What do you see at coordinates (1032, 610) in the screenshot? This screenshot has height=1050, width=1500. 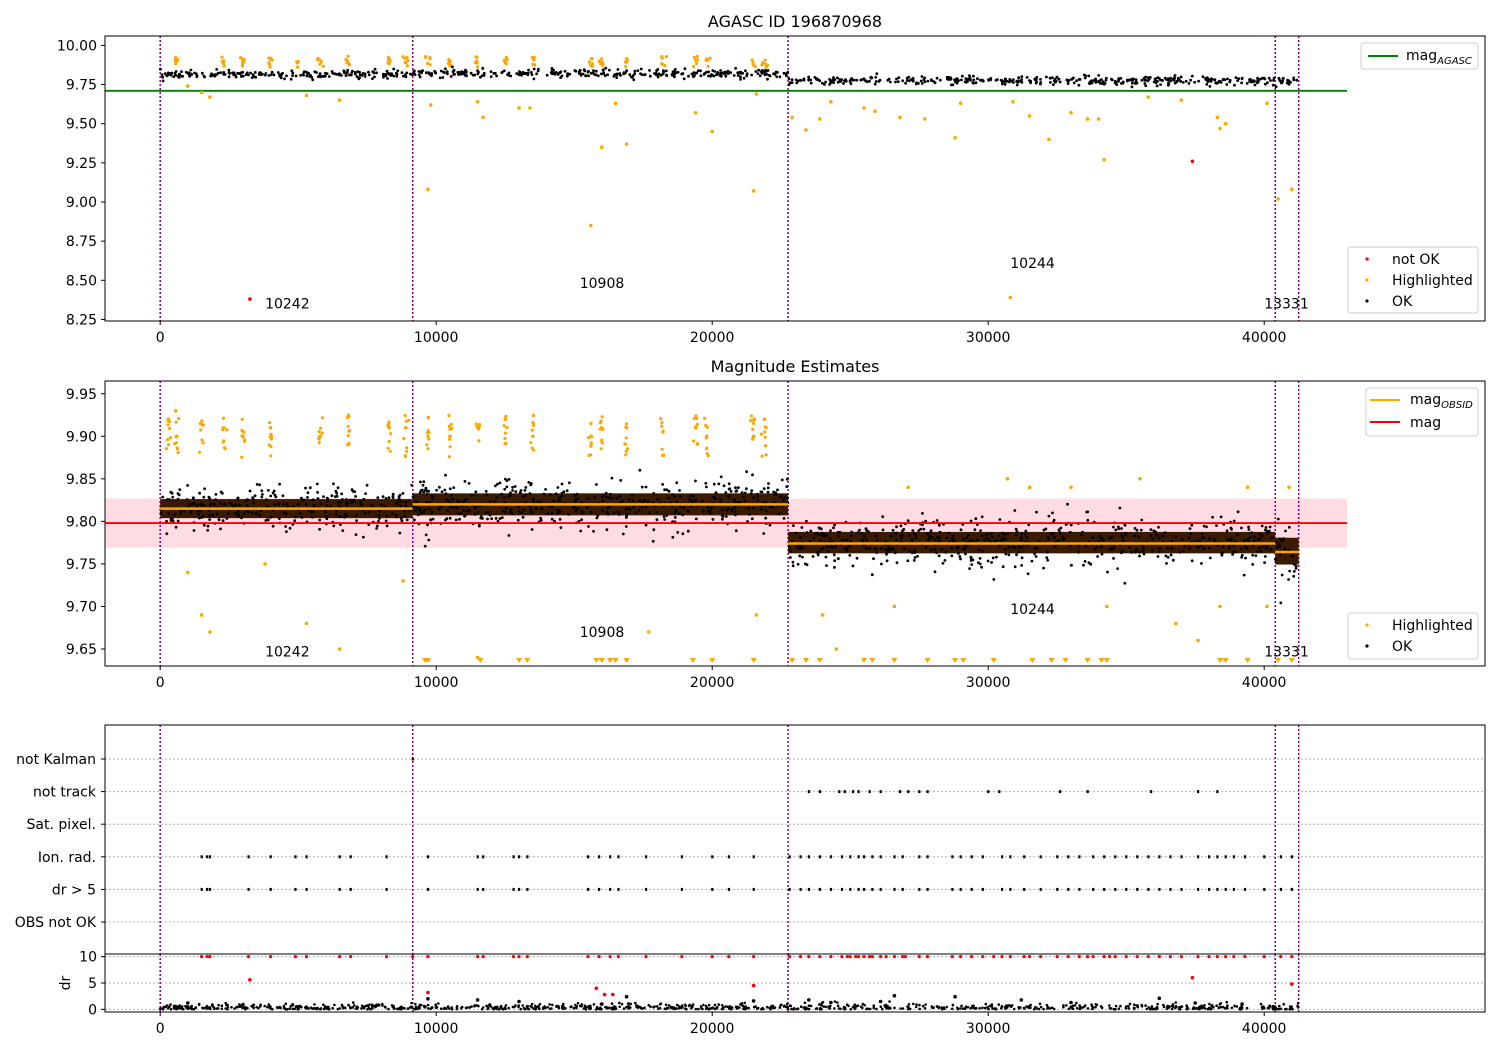 I see `magnitude-obsid-label: 10244` at bounding box center [1032, 610].